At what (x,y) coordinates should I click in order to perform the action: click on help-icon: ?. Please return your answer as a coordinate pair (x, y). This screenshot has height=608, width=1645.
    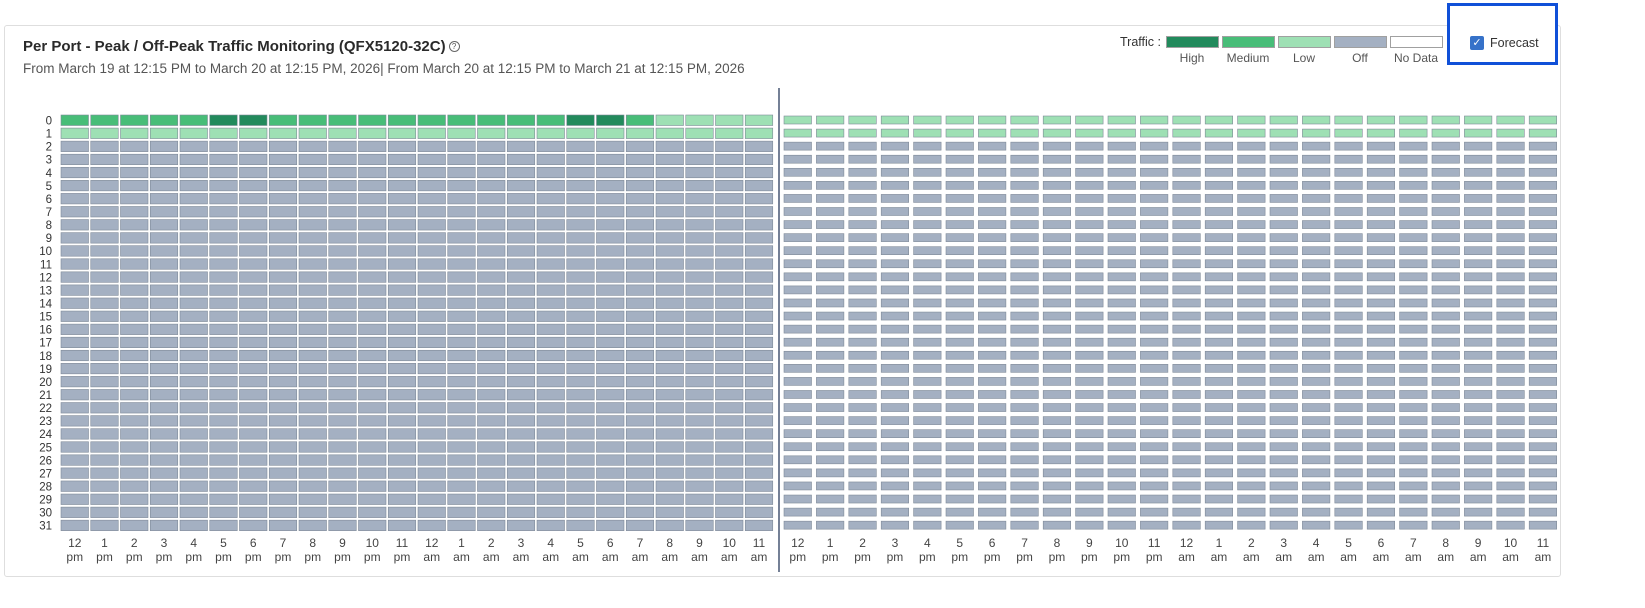
    Looking at the image, I should click on (454, 46).